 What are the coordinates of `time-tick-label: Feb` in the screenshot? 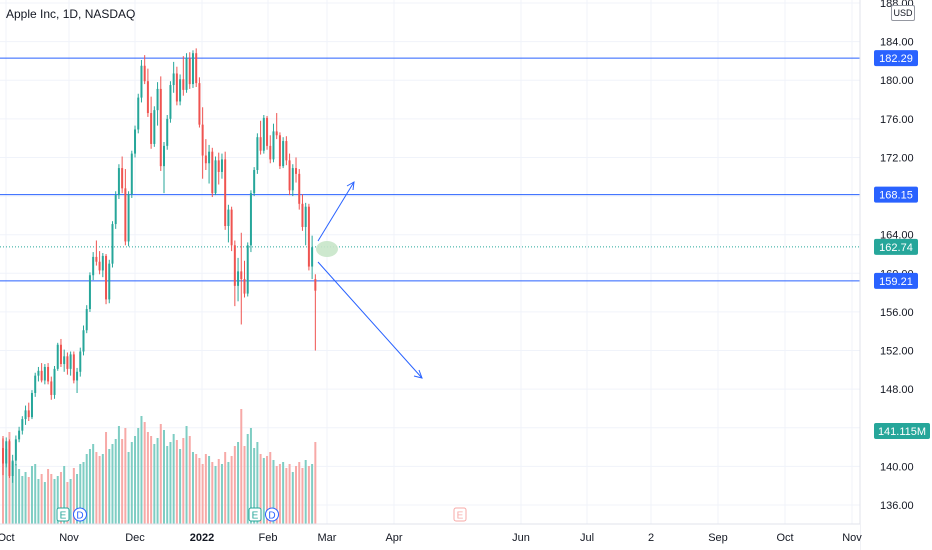 It's located at (268, 538).